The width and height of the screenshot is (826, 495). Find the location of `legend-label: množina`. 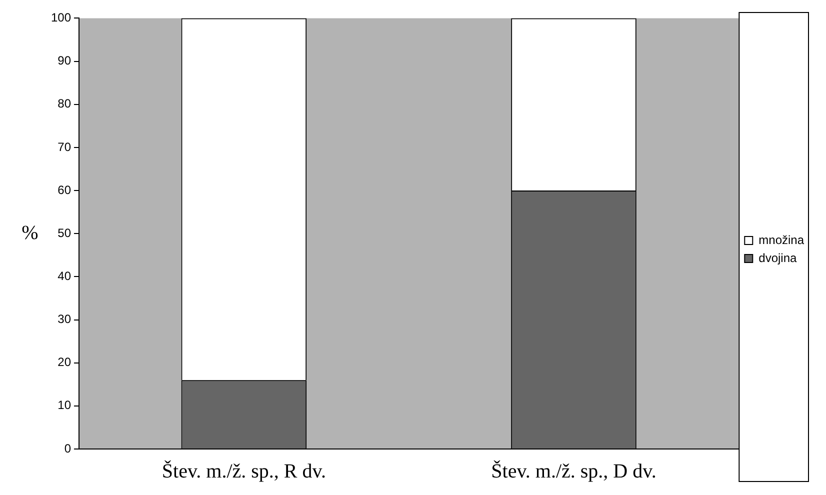

legend-label: množina is located at coordinates (781, 239).